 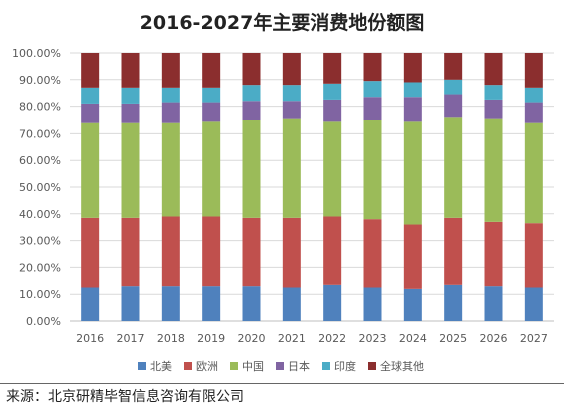 I want to click on legend-label: 印度, so click(x=345, y=366).